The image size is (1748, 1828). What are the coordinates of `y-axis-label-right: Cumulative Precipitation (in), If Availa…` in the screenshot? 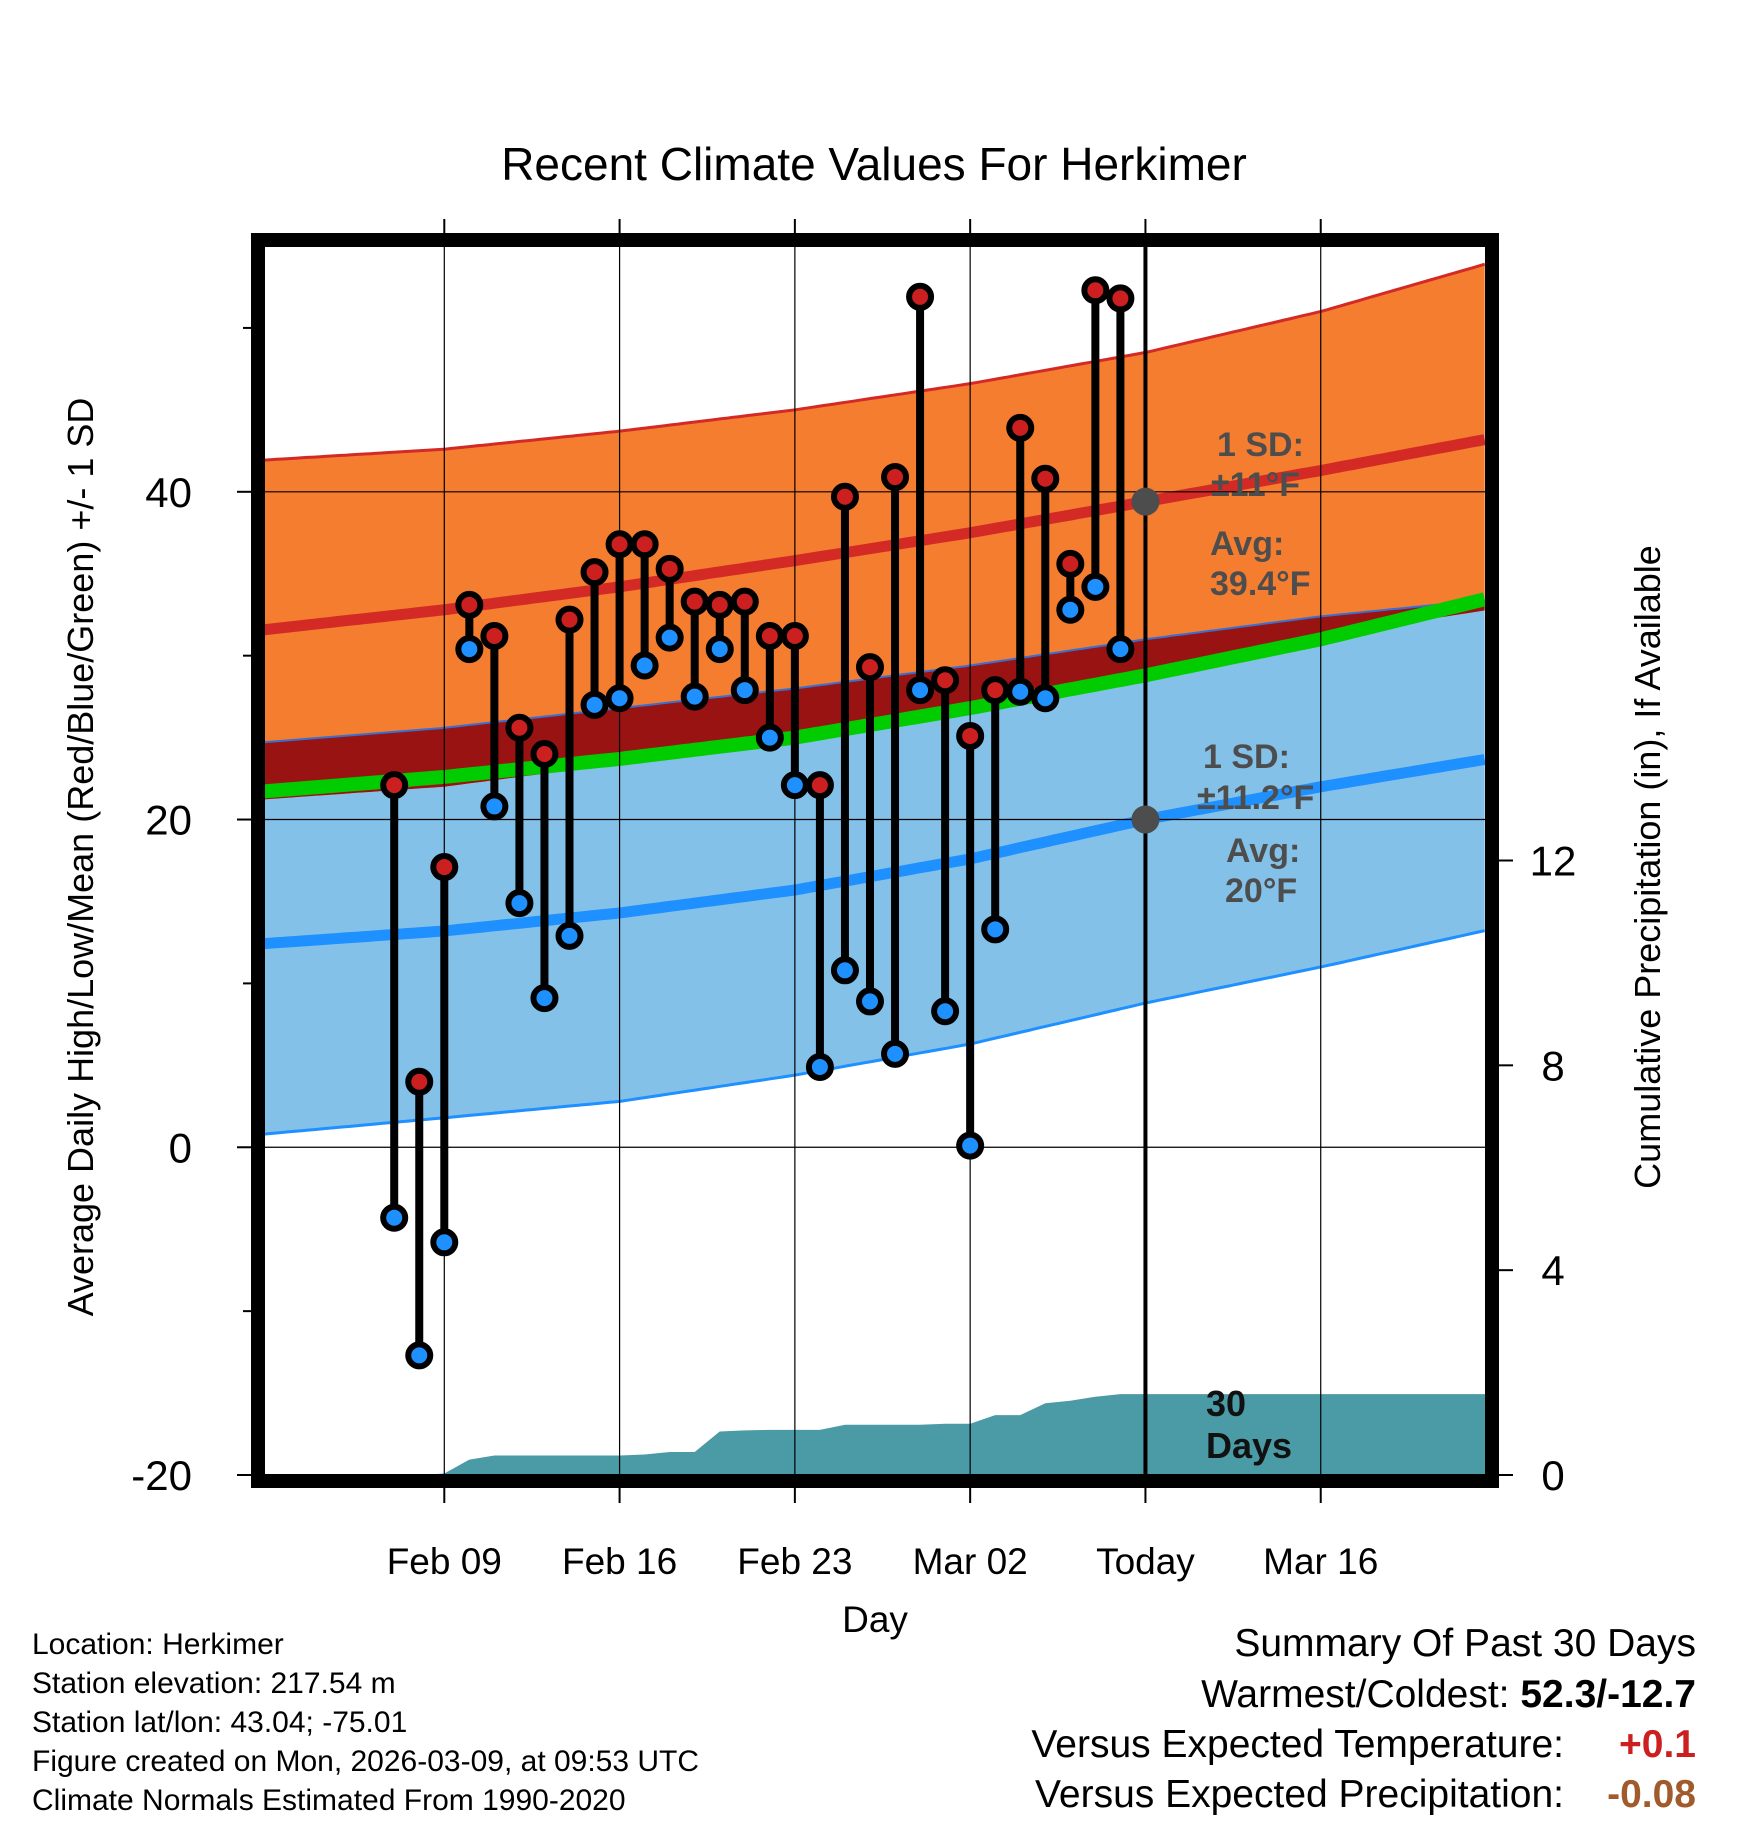 It's located at (1647, 867).